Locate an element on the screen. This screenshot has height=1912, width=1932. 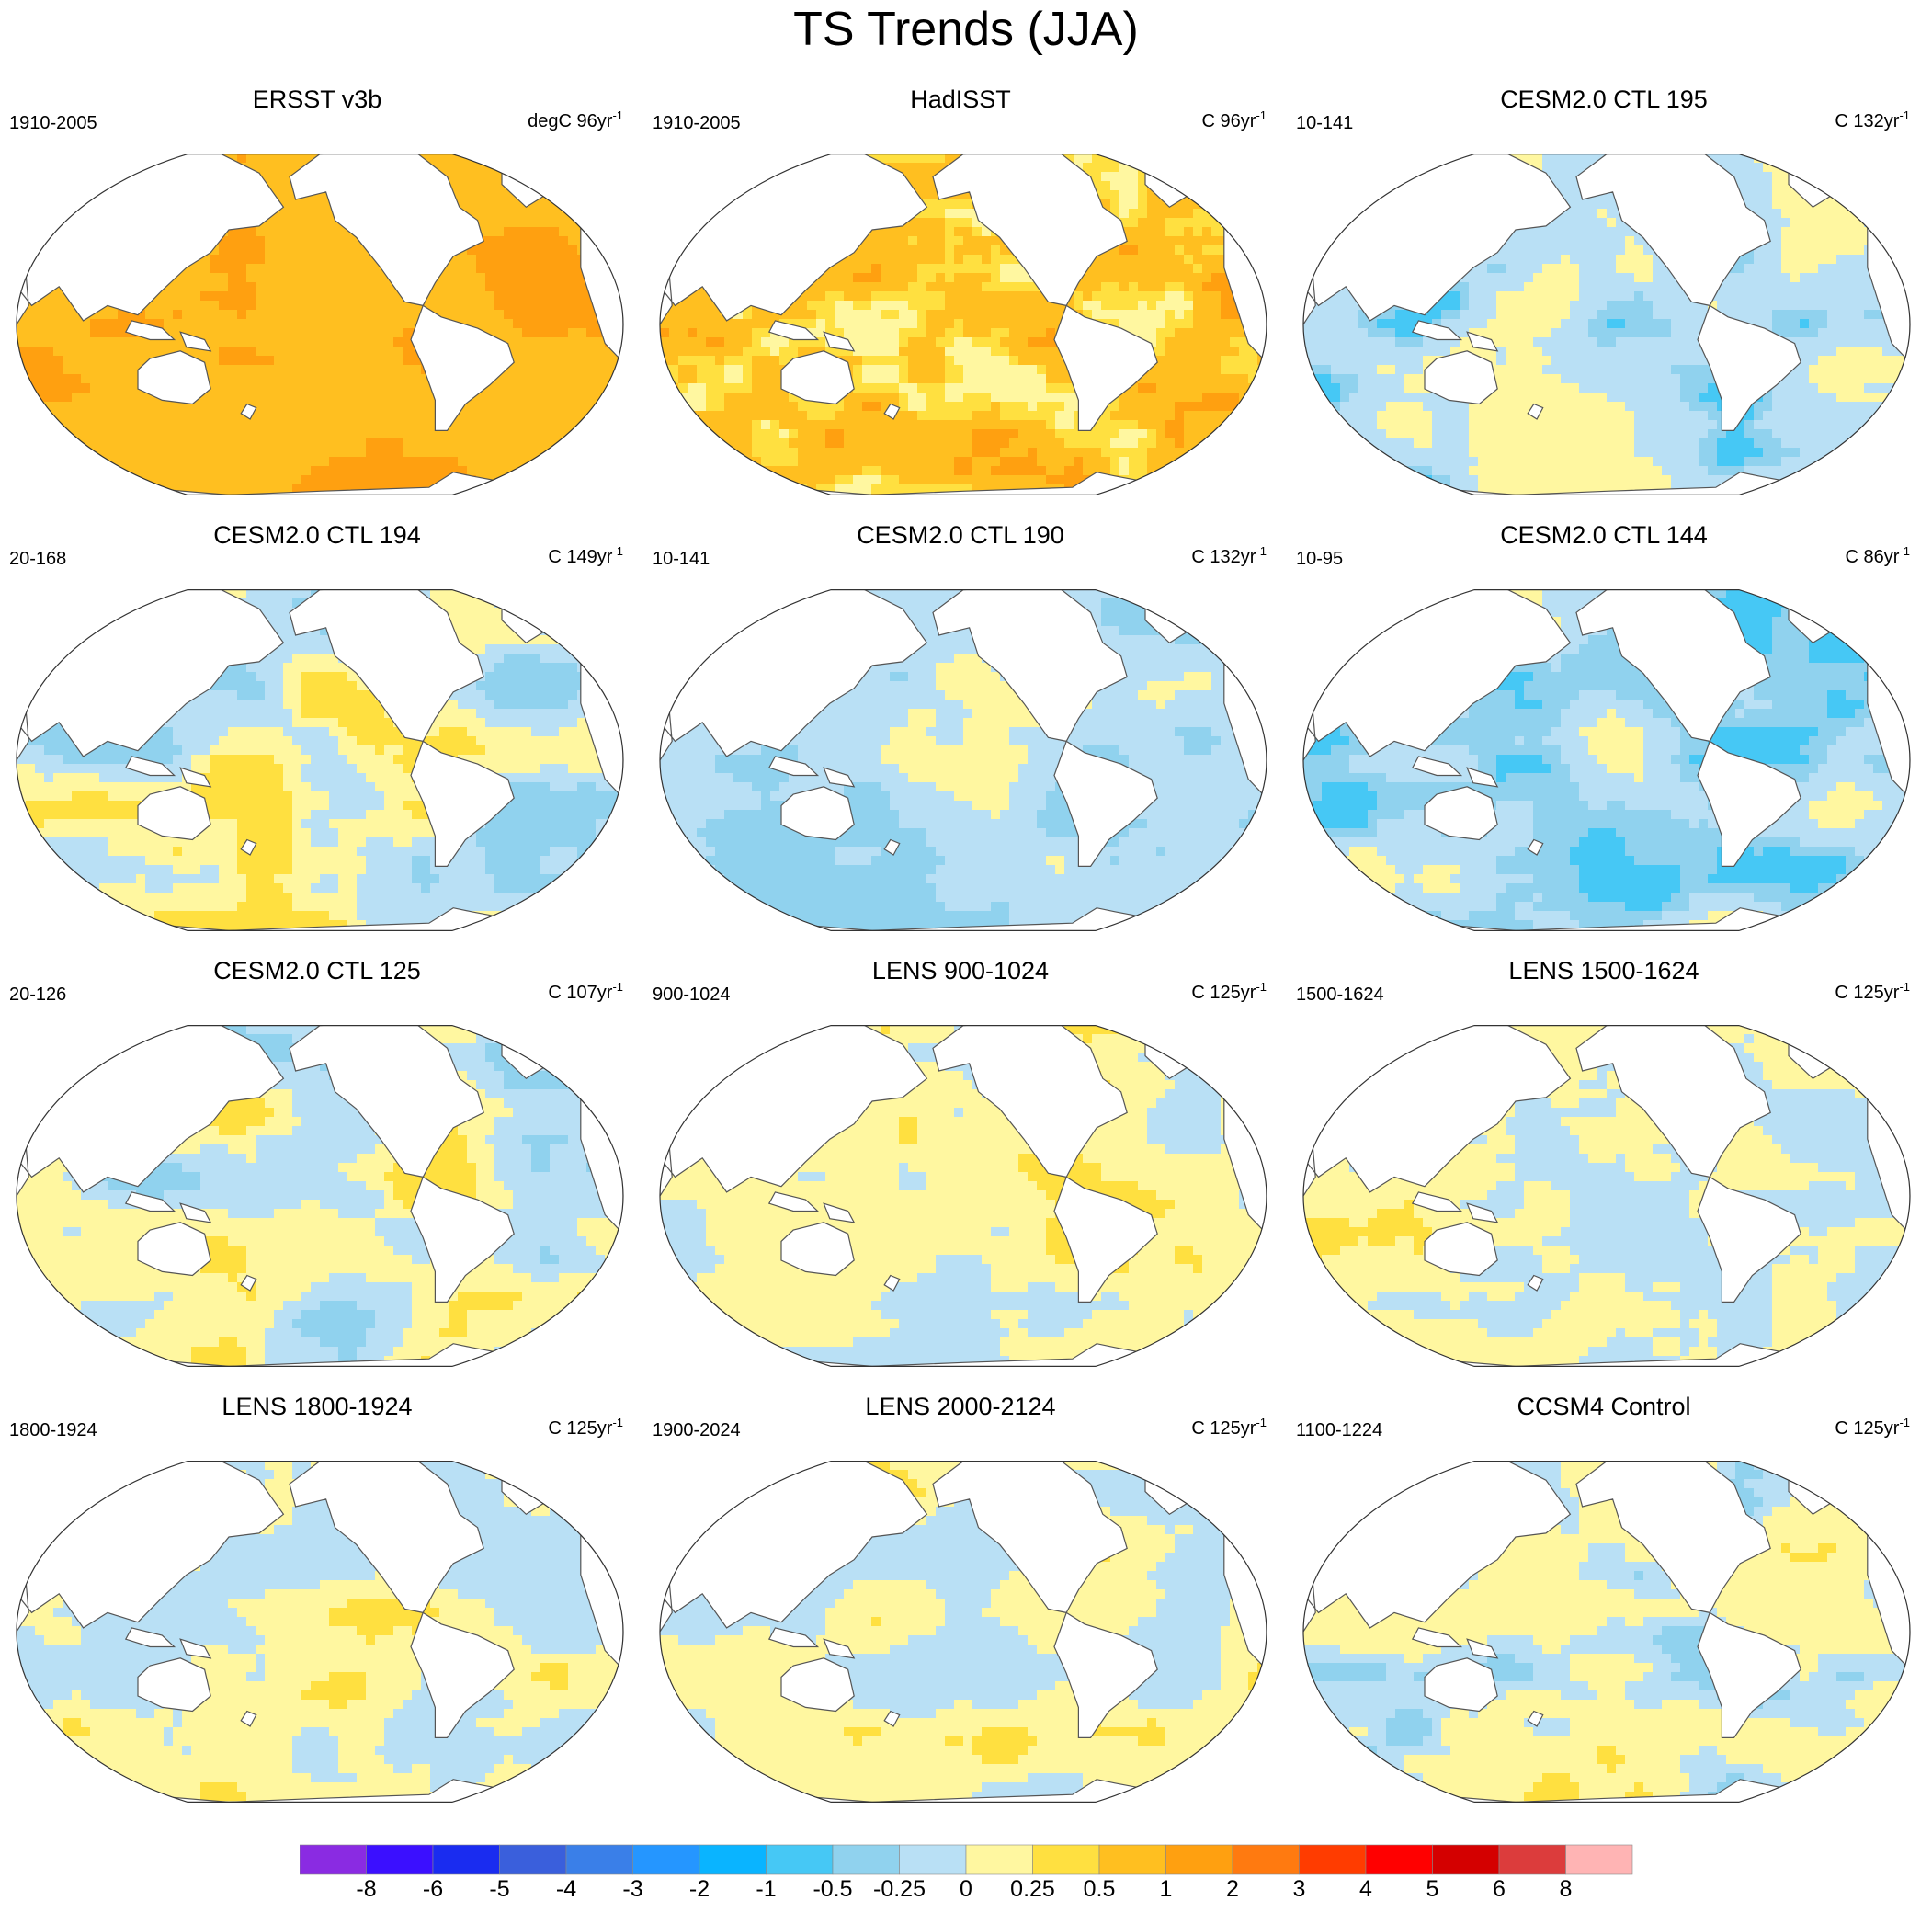
panel-period: 900-1024 is located at coordinates (692, 995).